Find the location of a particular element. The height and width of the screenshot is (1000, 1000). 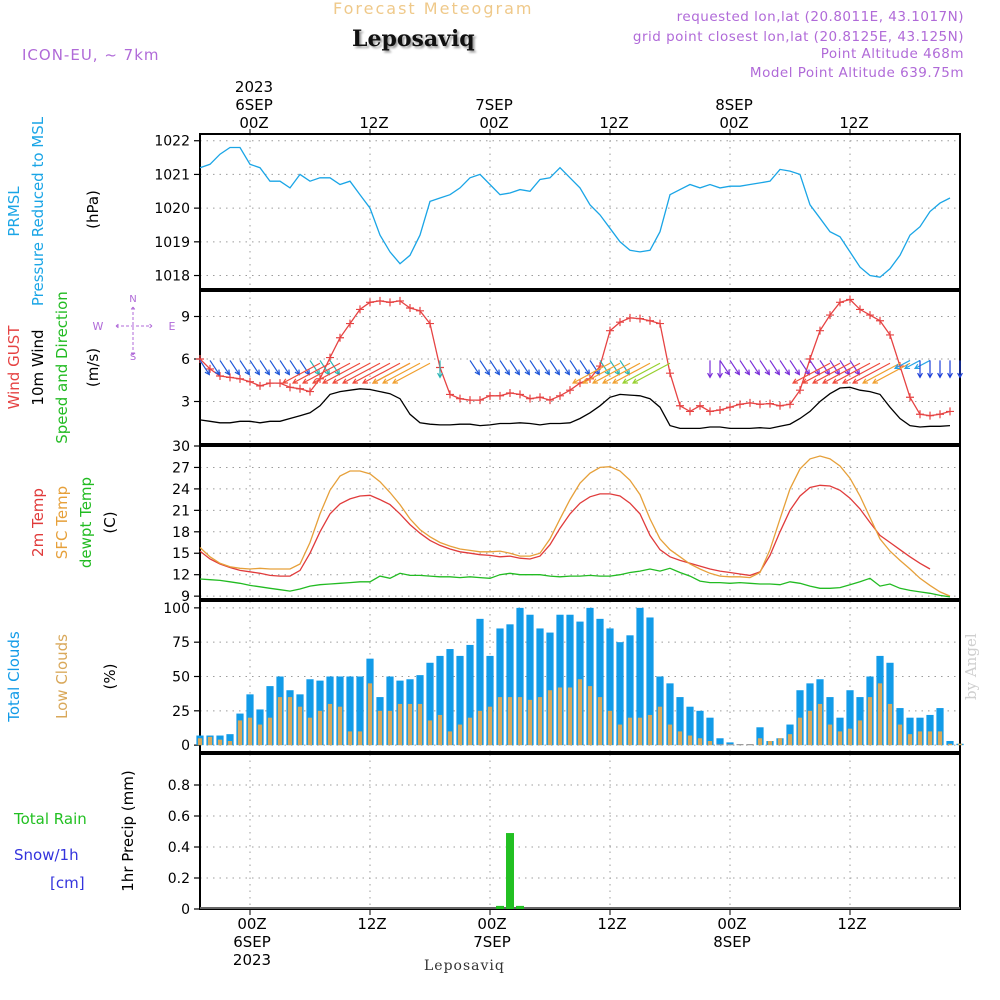

panel-label: 10m Wind is located at coordinates (38, 367).